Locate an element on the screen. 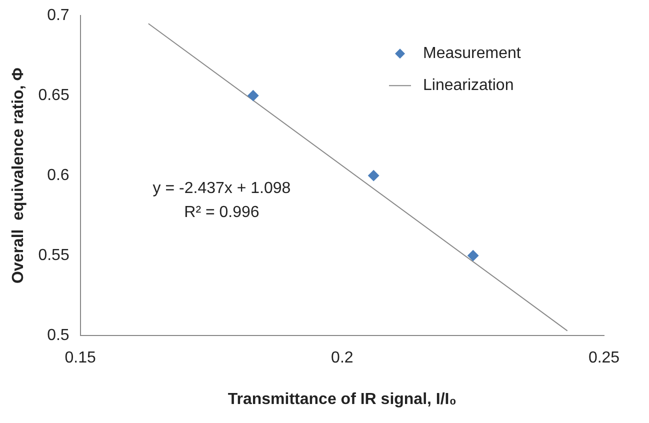 Image resolution: width=649 pixels, height=423 pixels. y-tick-label: 0.5 is located at coordinates (58, 335).